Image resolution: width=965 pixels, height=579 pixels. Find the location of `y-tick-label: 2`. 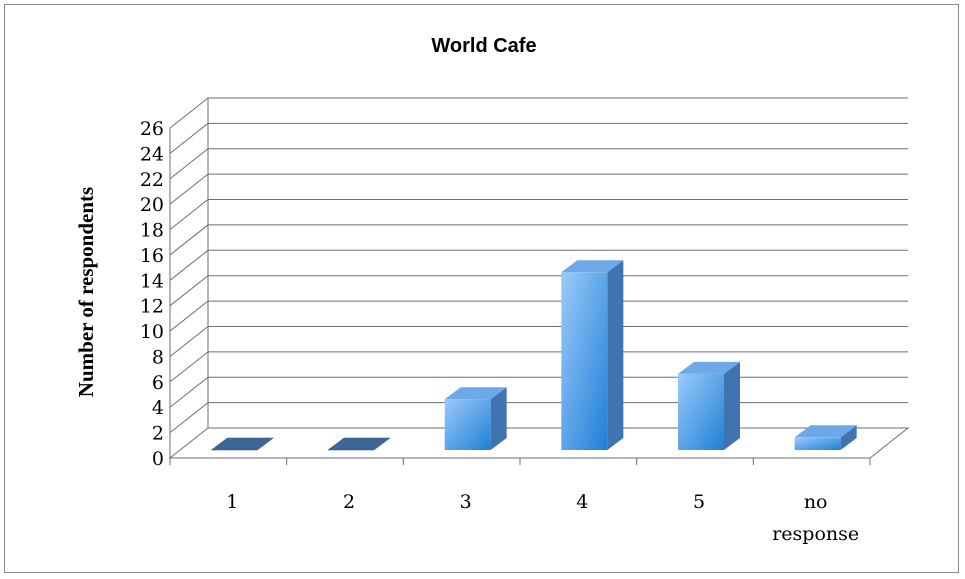

y-tick-label: 2 is located at coordinates (158, 434).